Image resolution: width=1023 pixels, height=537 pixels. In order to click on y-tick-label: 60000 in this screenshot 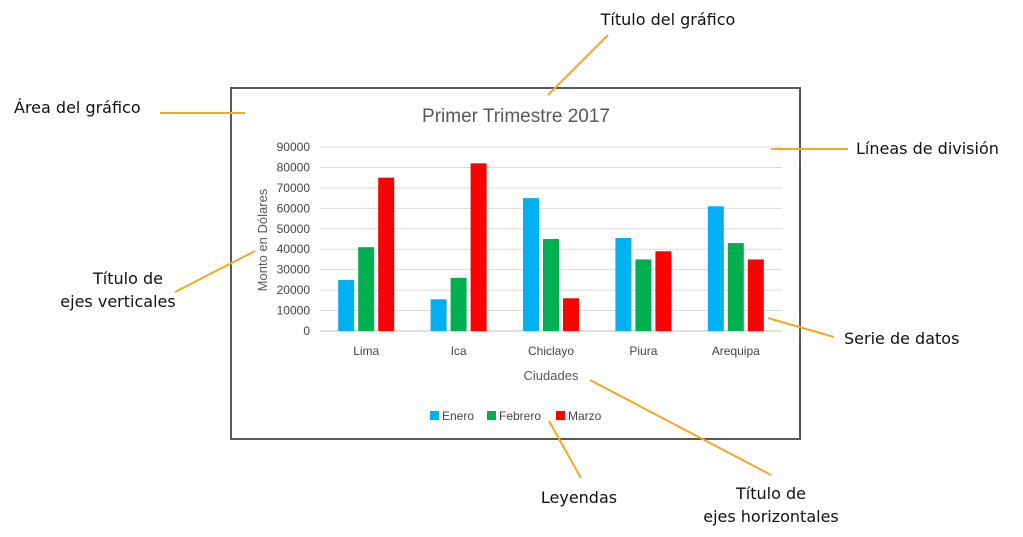, I will do `click(294, 208)`.